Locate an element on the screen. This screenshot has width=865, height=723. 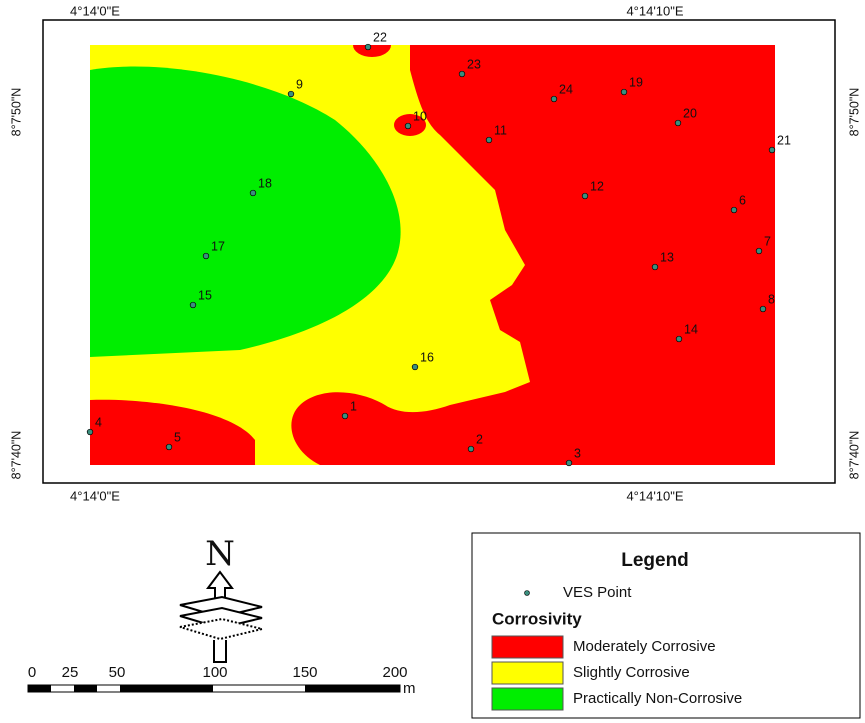
non-corrosive-zone is located at coordinates (245, 211).